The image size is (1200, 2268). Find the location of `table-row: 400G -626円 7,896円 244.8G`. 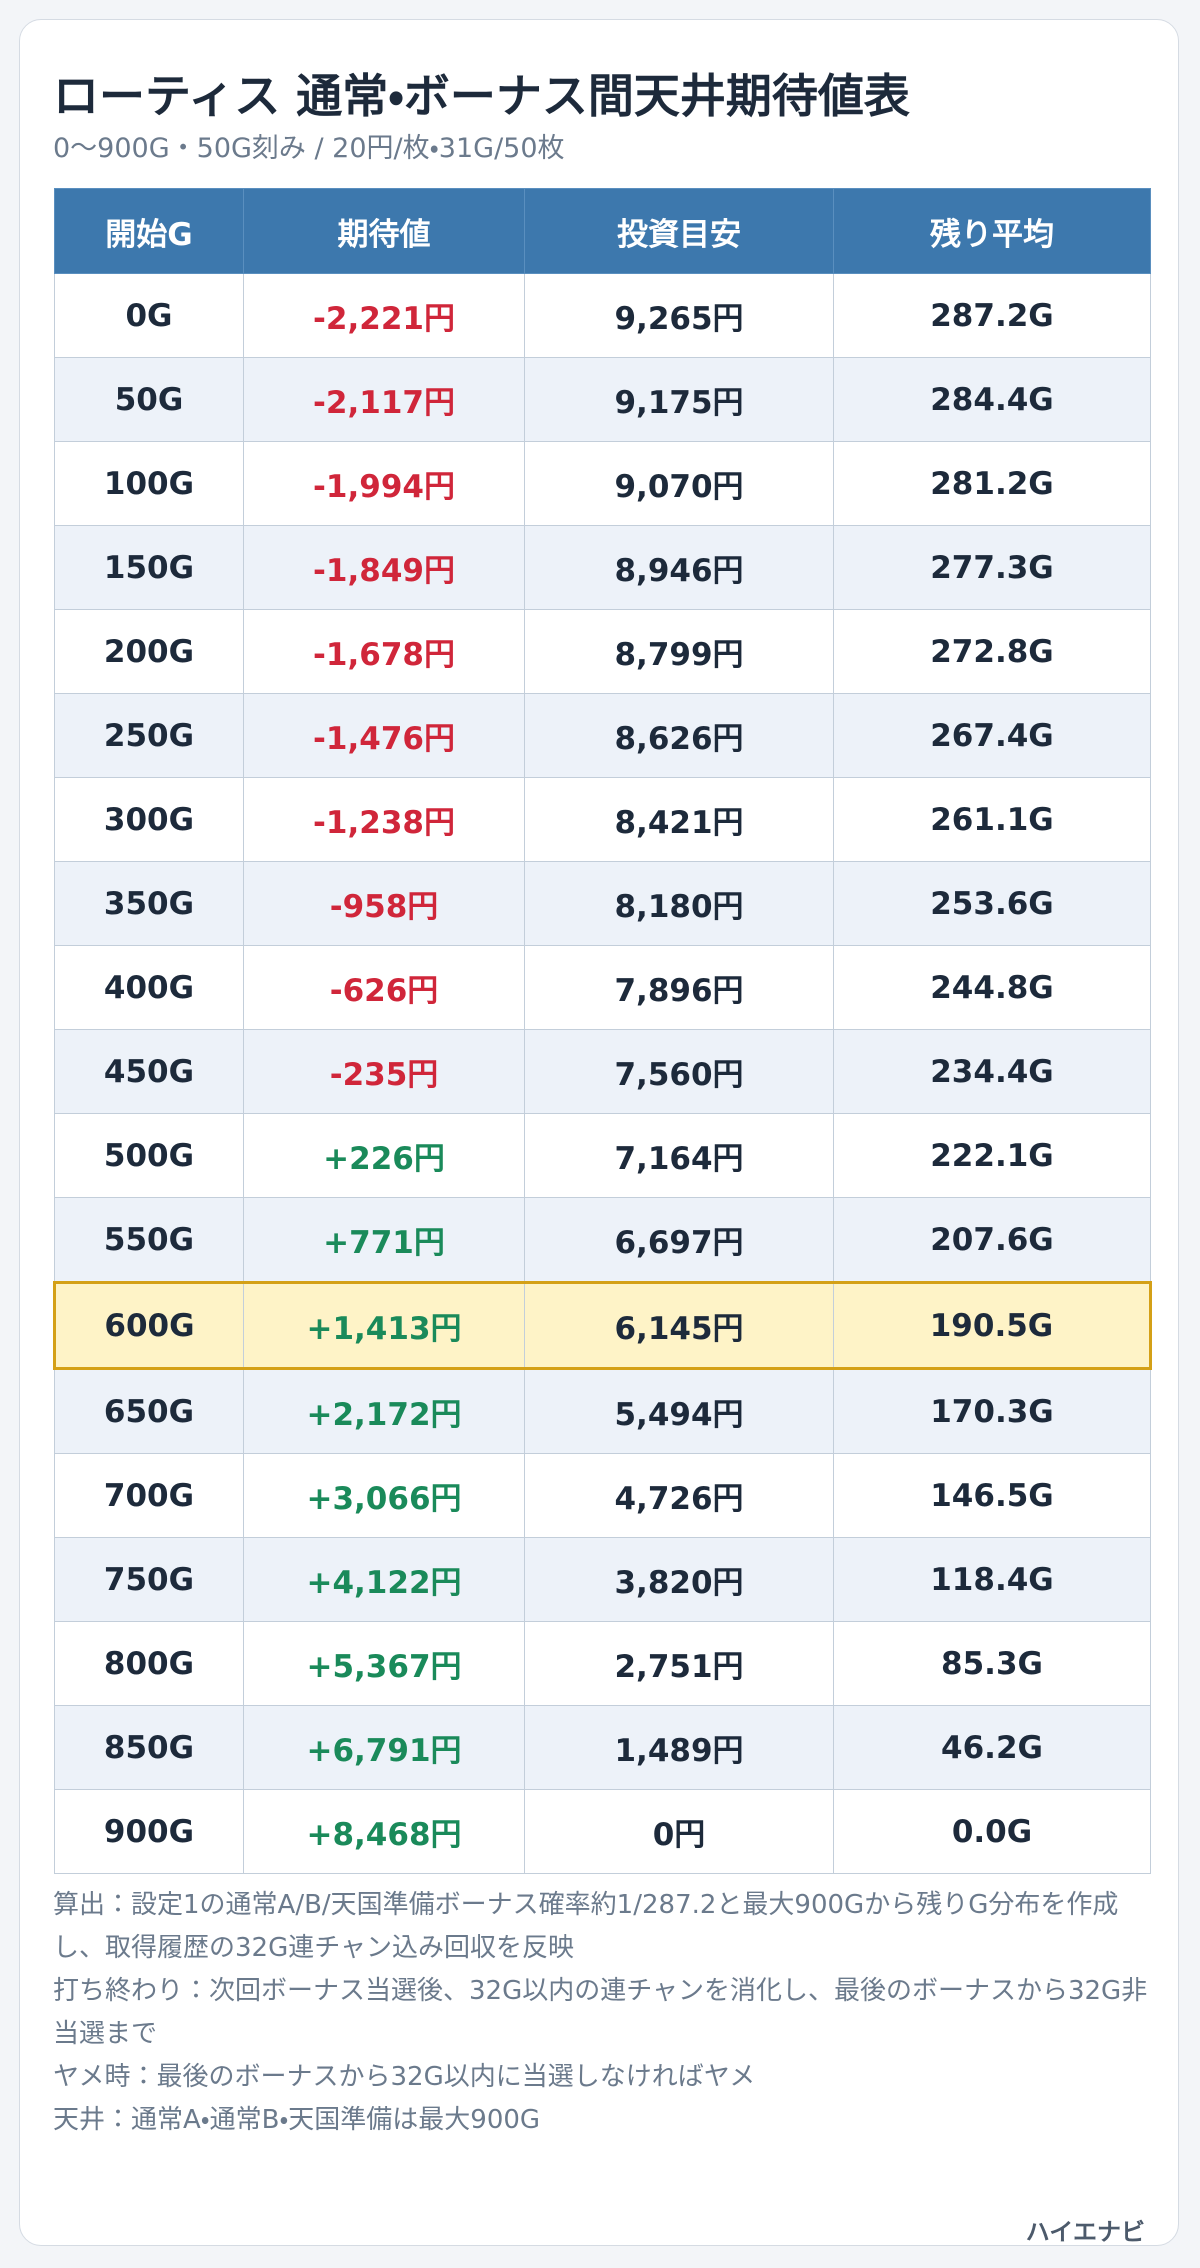

table-row: 400G -626円 7,896円 244.8G is located at coordinates (602, 987).